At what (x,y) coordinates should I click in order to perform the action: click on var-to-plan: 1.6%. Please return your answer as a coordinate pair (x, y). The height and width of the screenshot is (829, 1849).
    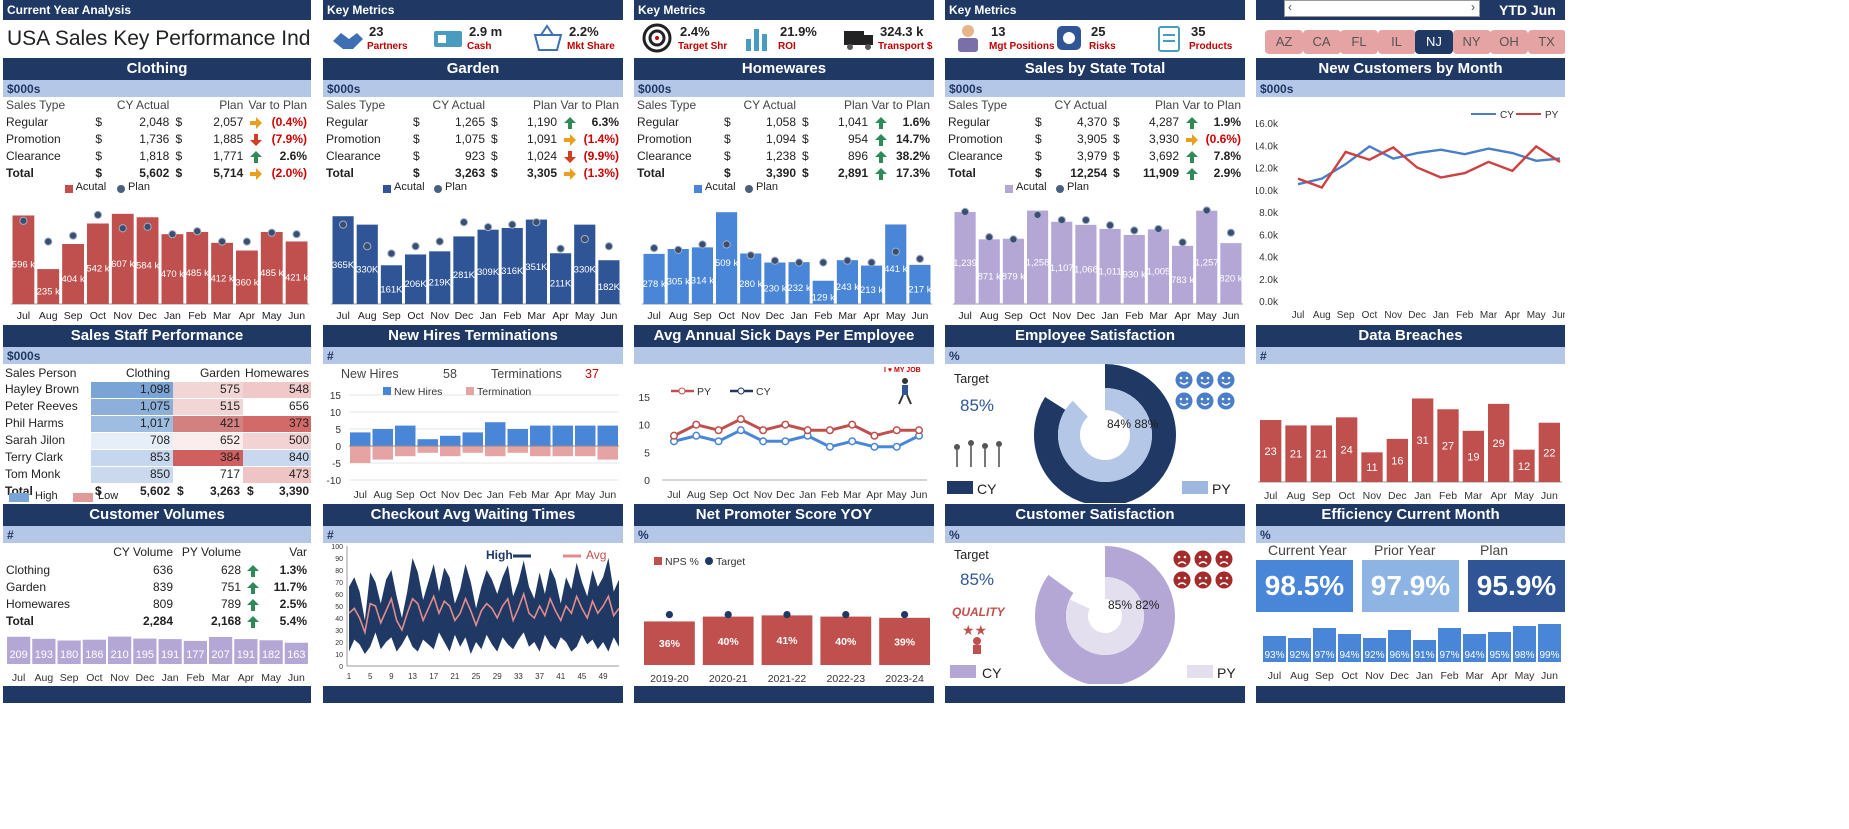
    Looking at the image, I should click on (916, 122).